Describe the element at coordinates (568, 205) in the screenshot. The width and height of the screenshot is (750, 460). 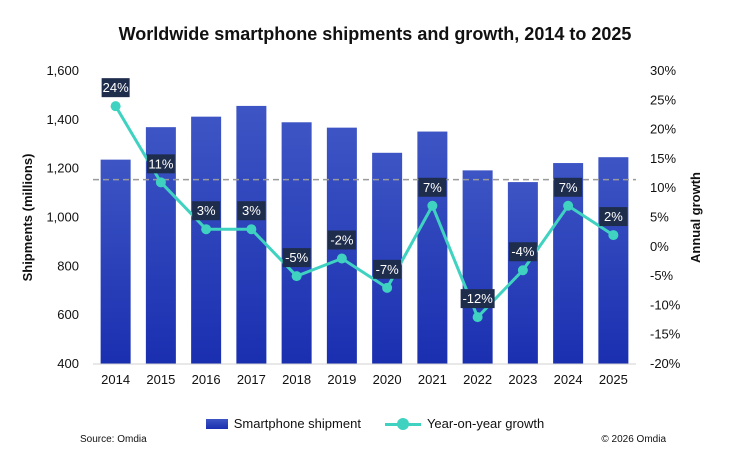
I see `growth-point-2024` at that location.